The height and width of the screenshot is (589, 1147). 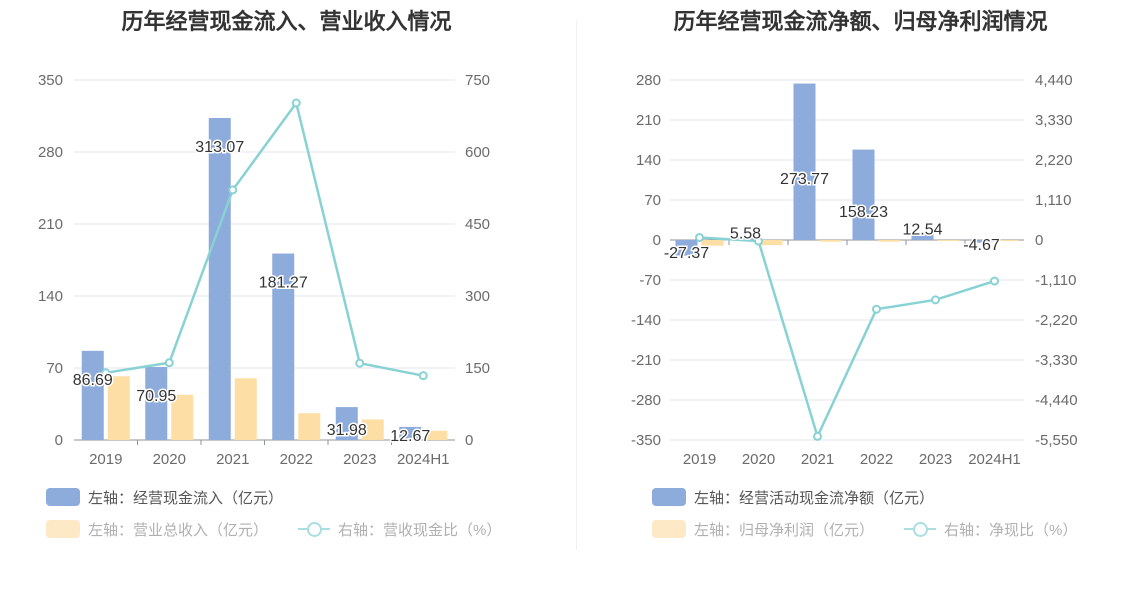 I want to click on panel-divider, so click(x=576, y=285).